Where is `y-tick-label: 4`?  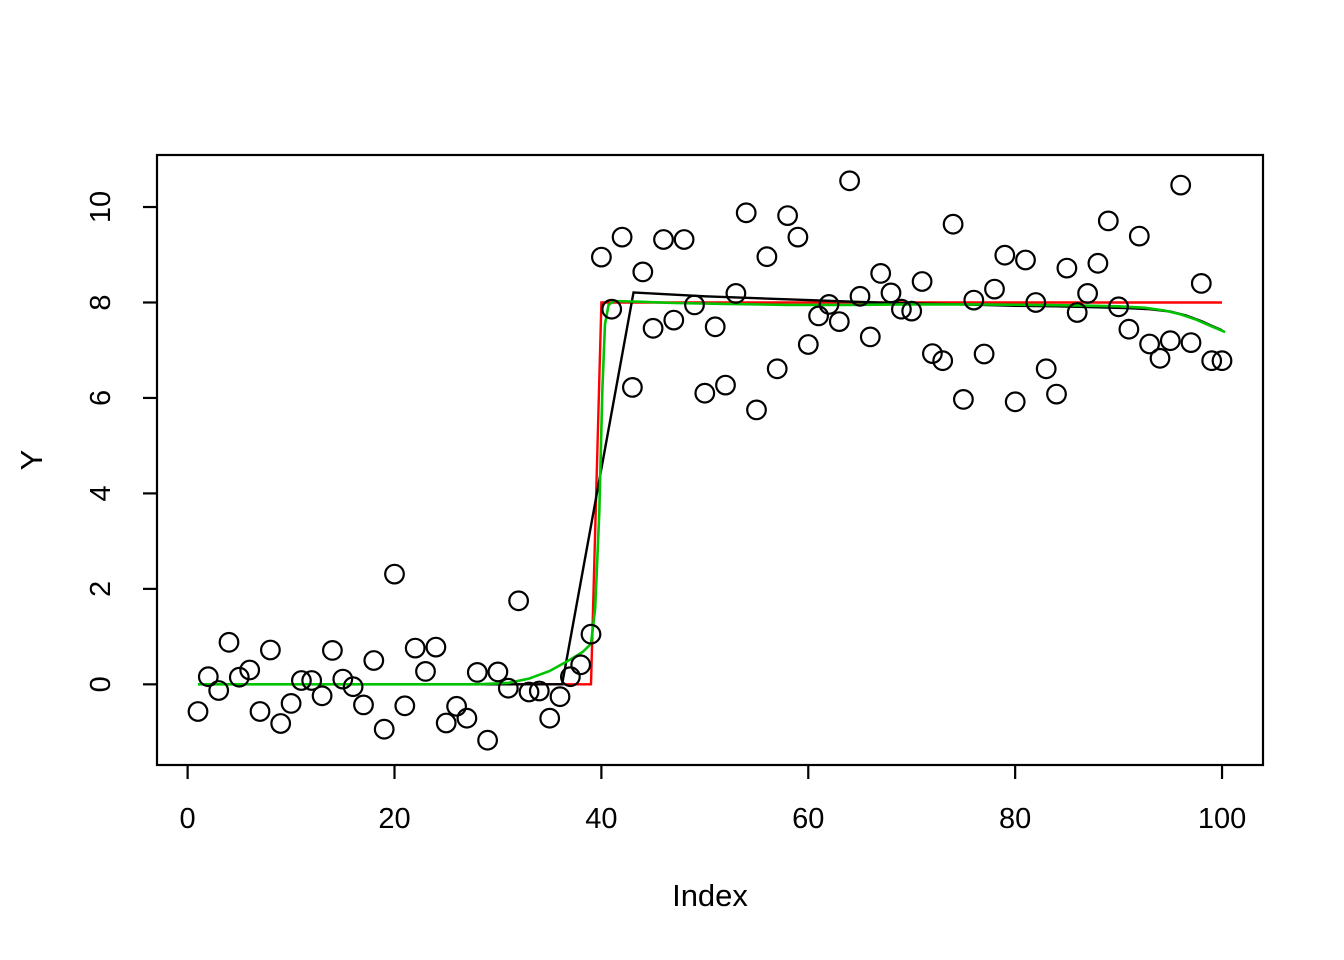
y-tick-label: 4 is located at coordinates (101, 493).